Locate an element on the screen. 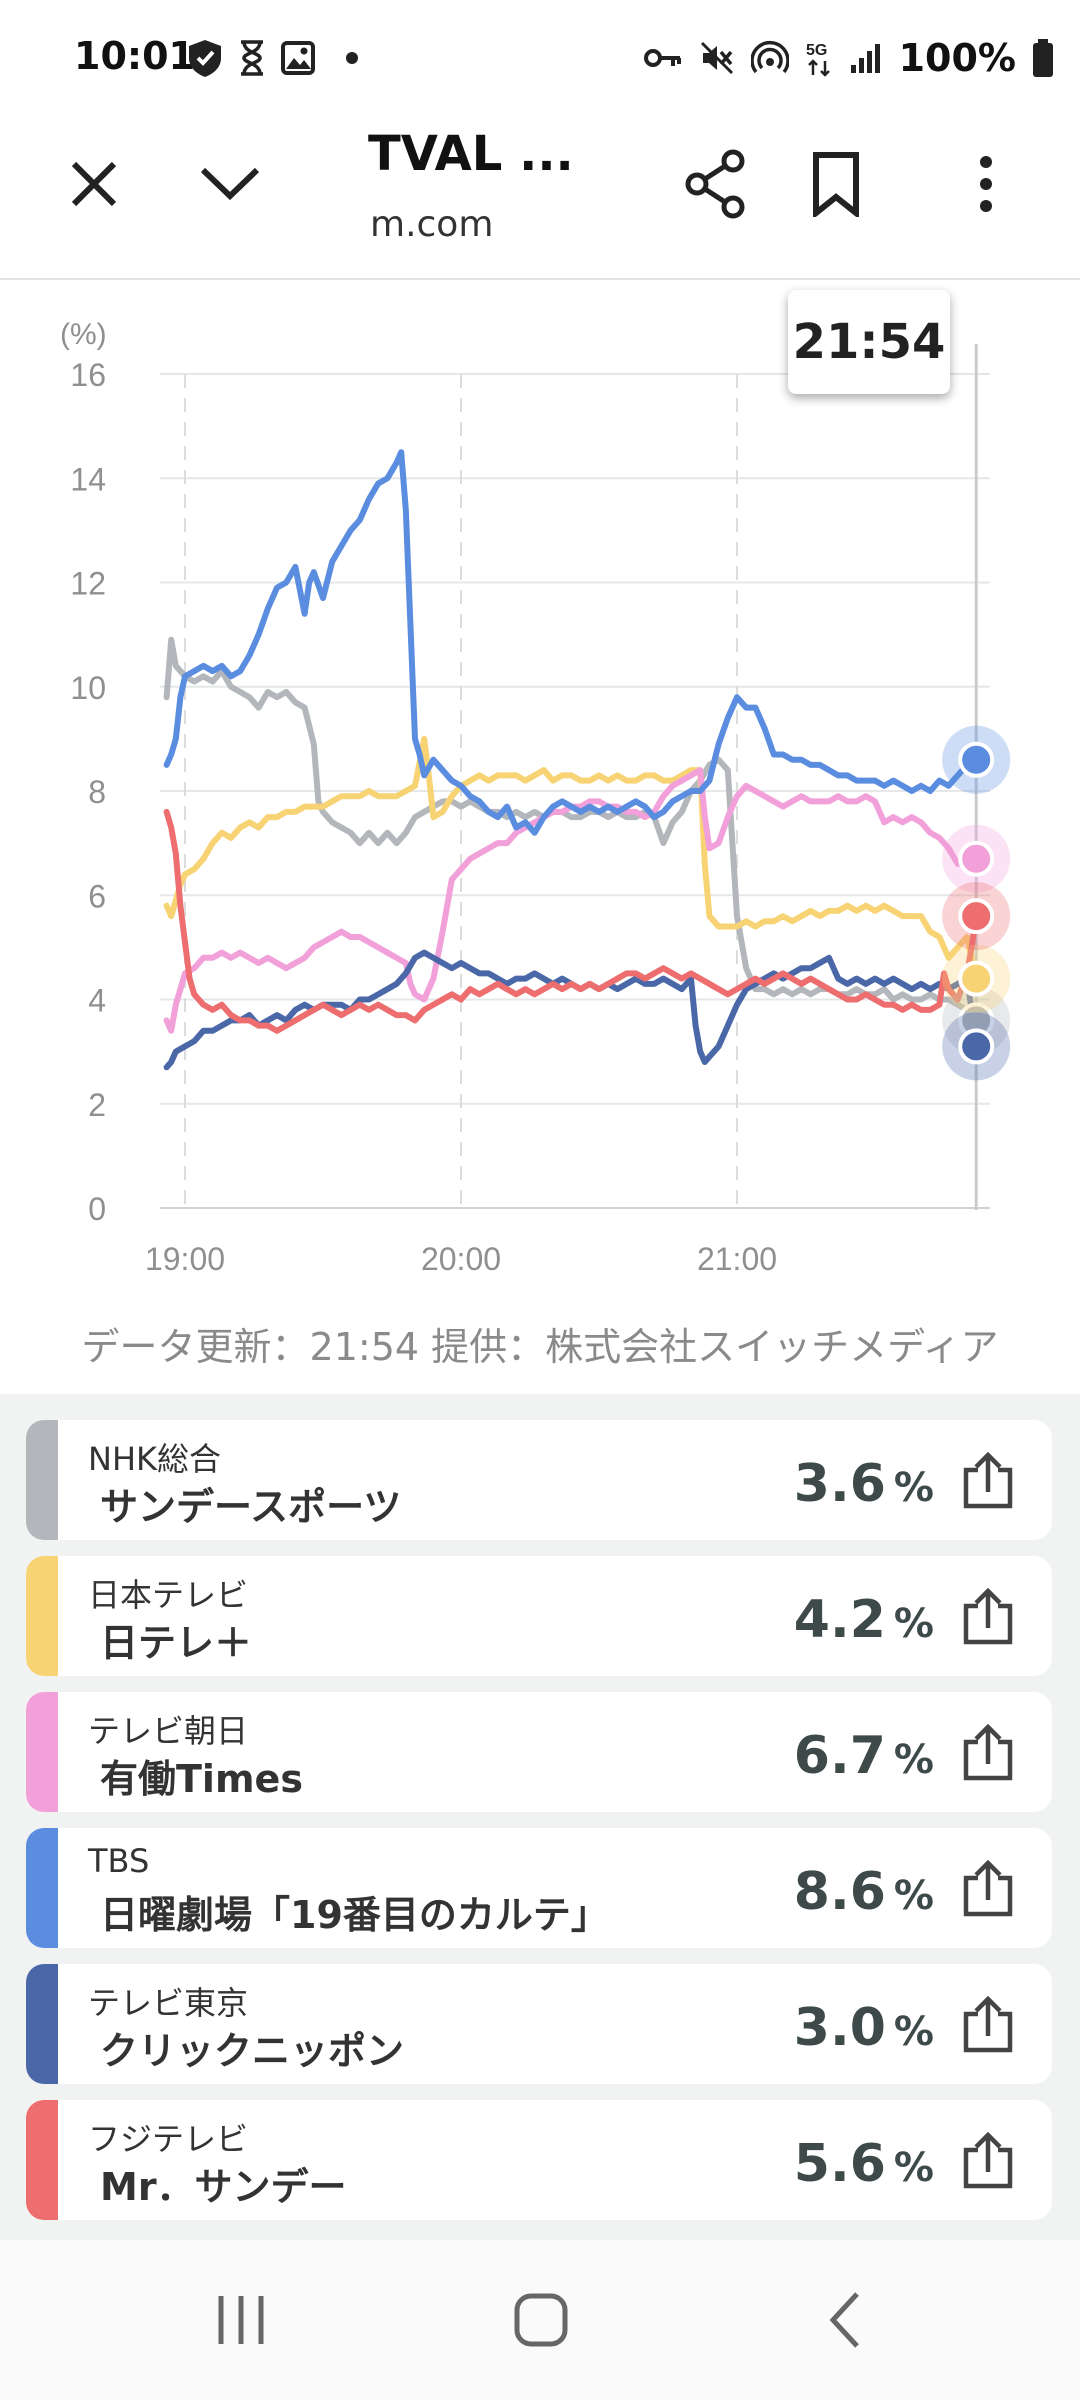 The width and height of the screenshot is (1080, 2400). rating-value: 4.2% is located at coordinates (864, 1620).